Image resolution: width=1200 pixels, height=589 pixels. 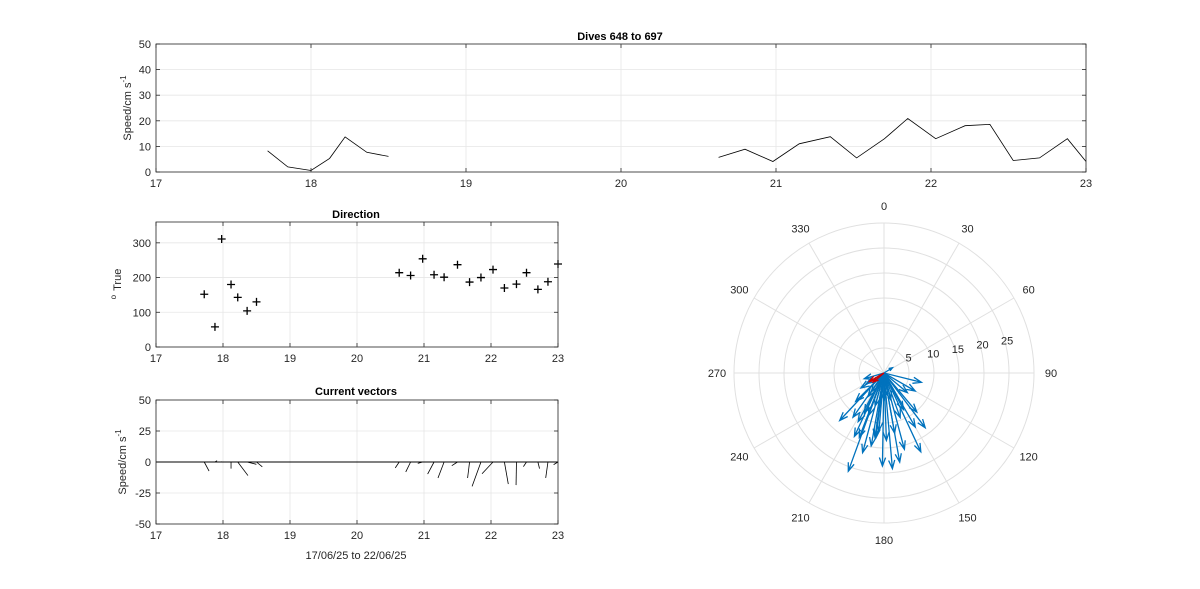 What do you see at coordinates (933, 354) in the screenshot?
I see `polar-radius-label: 10` at bounding box center [933, 354].